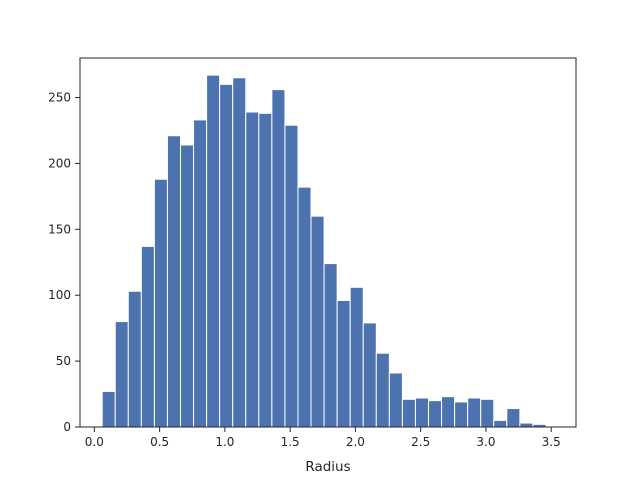  I want to click on x-tick-label: 2.5, so click(420, 442).